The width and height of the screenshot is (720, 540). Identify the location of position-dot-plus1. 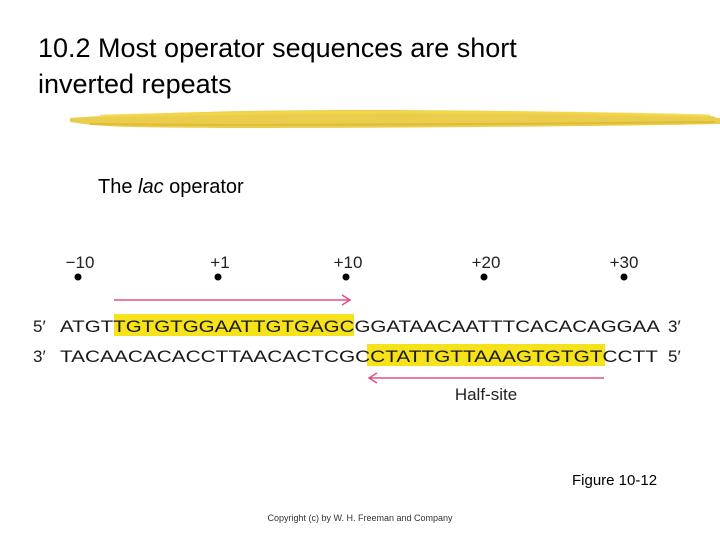
(218, 277).